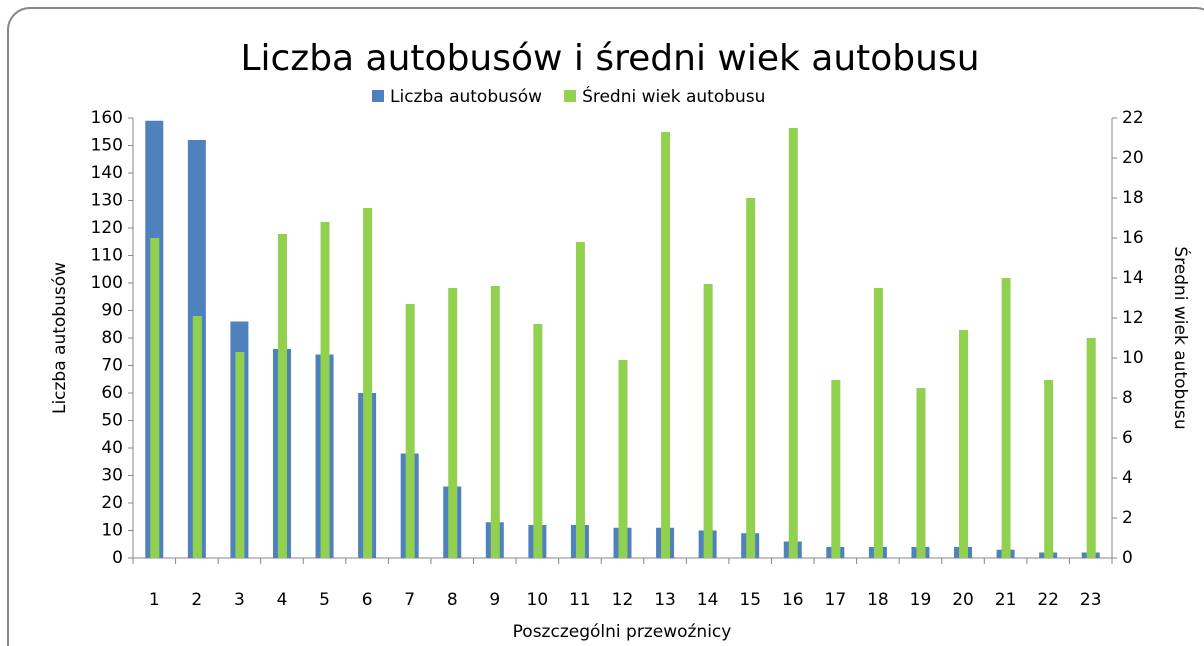 The image size is (1204, 646). Describe the element at coordinates (1127, 518) in the screenshot. I see `y2-tick-label: 2` at that location.